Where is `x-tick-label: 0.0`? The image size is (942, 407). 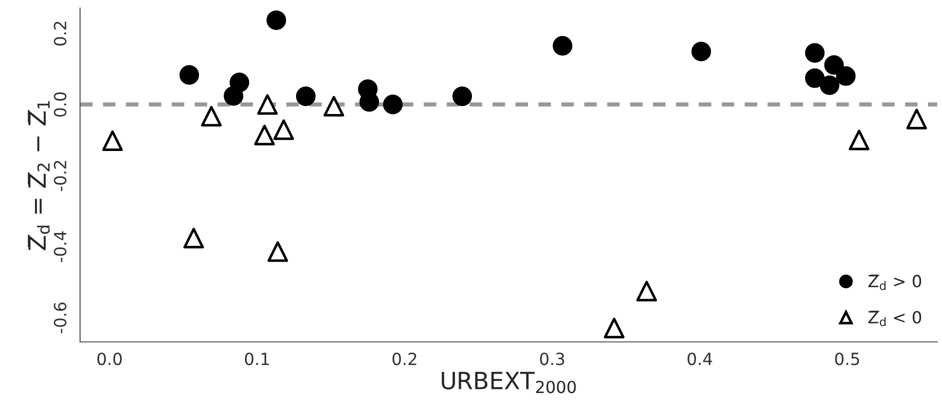
x-tick-label: 0.0 is located at coordinates (109, 359).